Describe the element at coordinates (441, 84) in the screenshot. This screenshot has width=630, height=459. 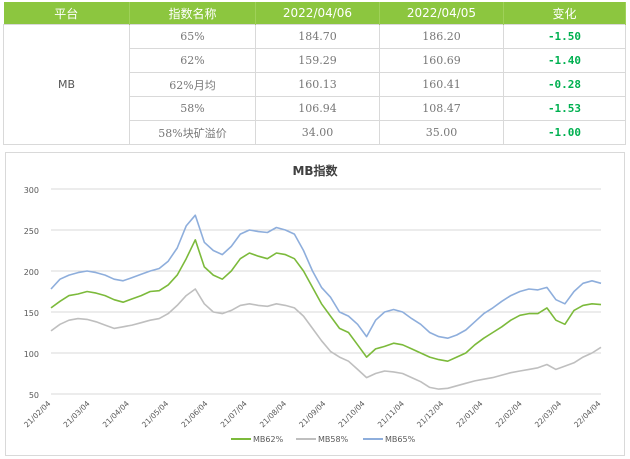
I see `value-previous-cell: 160.41` at that location.